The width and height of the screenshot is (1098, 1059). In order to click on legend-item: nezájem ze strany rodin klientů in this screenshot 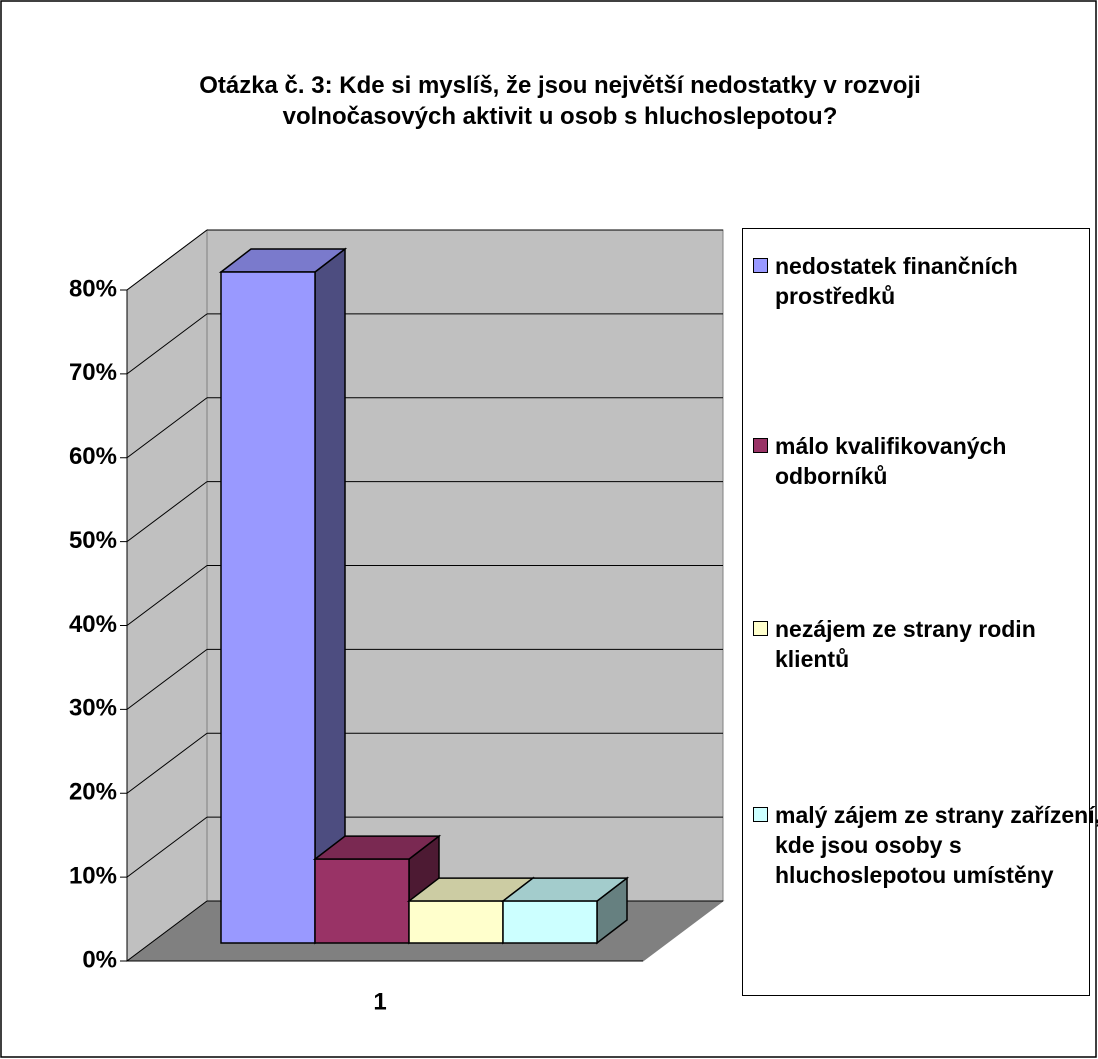, I will do `click(925, 644)`.